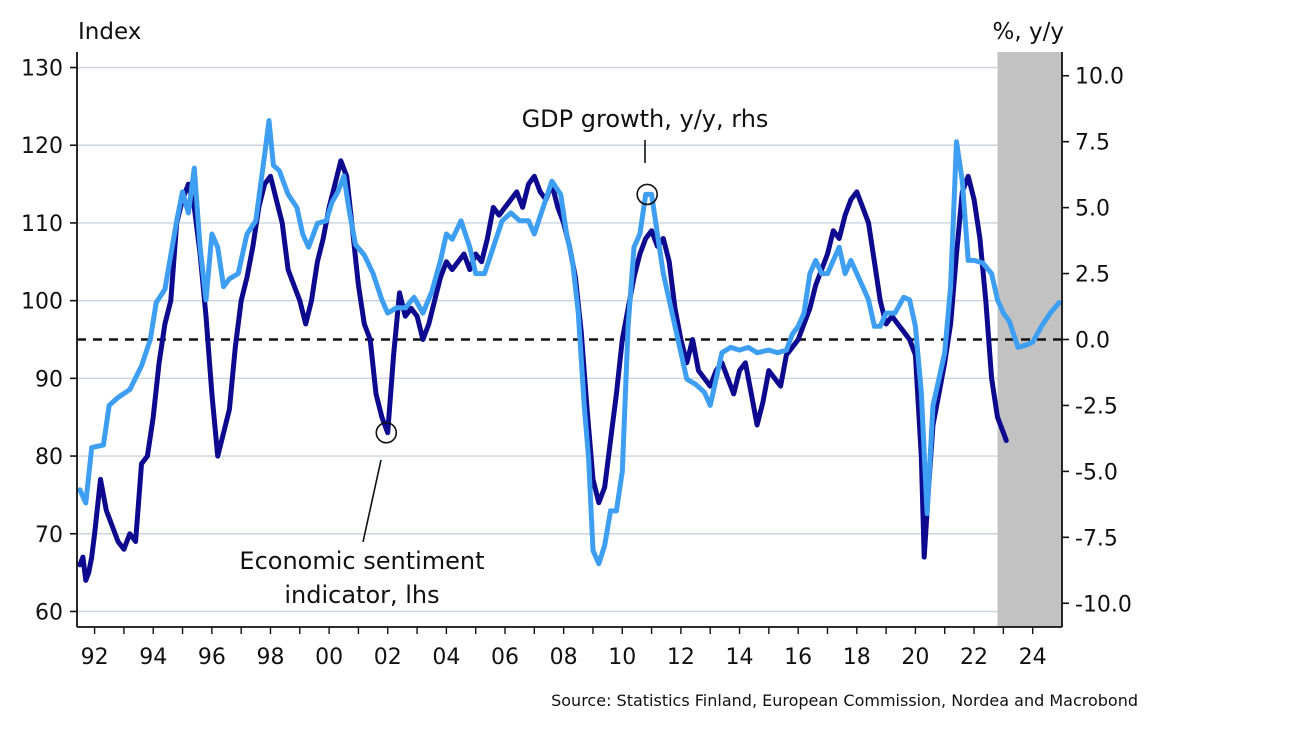 The height and width of the screenshot is (735, 1300). Describe the element at coordinates (1103, 604) in the screenshot. I see `right-tick-label: -10.0` at that location.